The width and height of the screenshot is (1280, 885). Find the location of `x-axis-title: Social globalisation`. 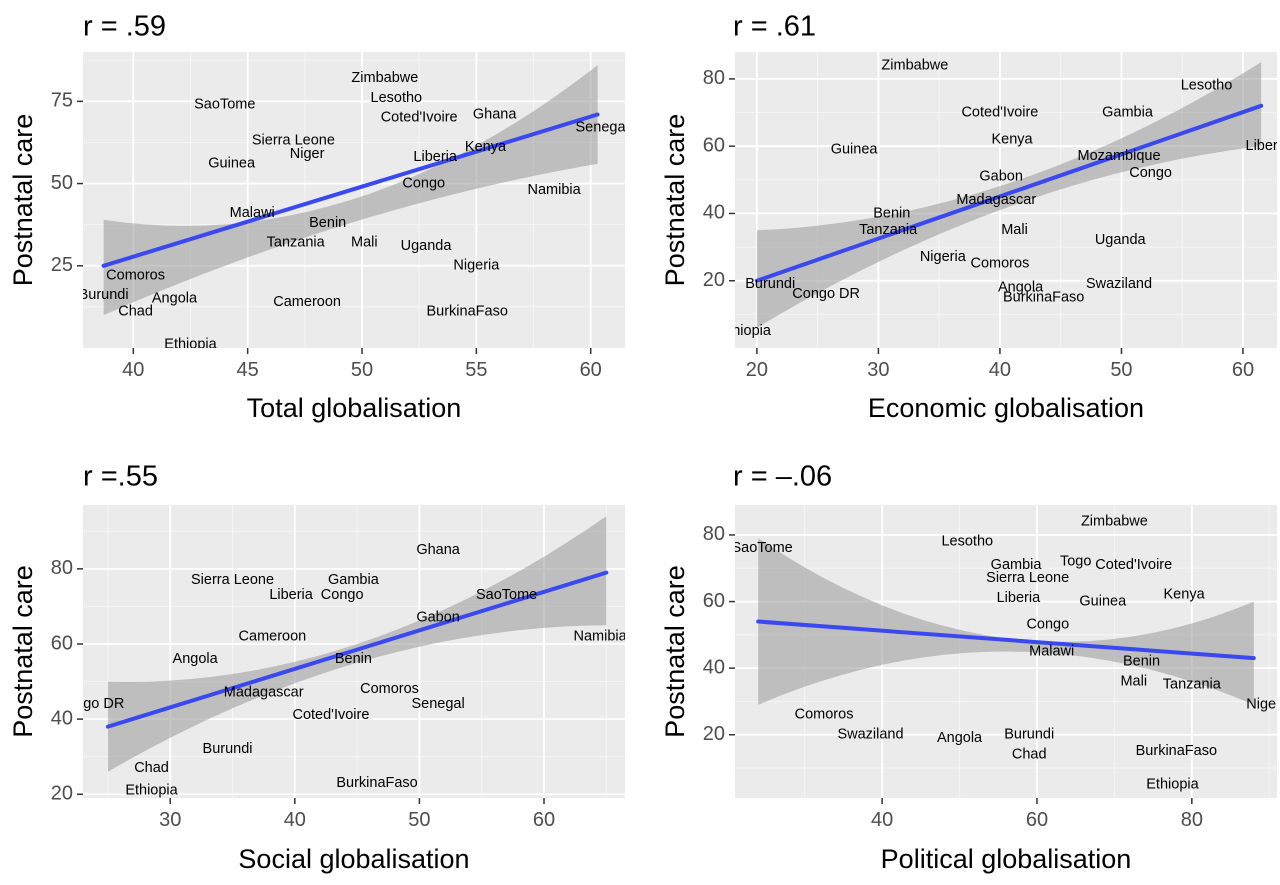

x-axis-title: Social globalisation is located at coordinates (353, 859).